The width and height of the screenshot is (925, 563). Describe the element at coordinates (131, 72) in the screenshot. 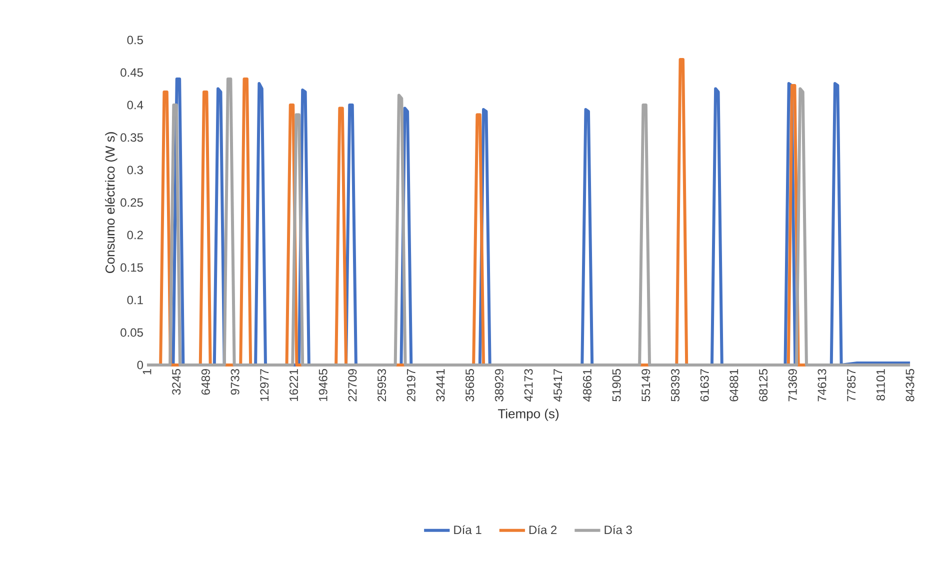

I see `y-tick-label: 0.45` at that location.